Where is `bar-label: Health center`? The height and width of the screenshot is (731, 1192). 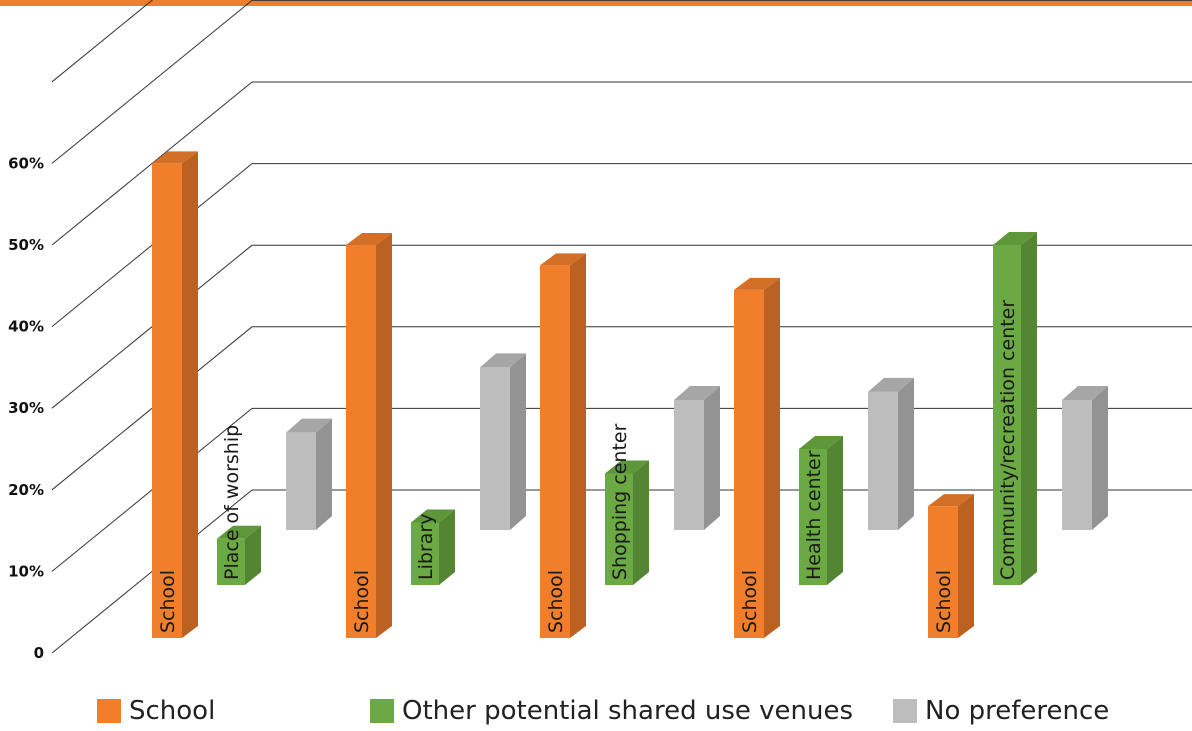 bar-label: Health center is located at coordinates (814, 515).